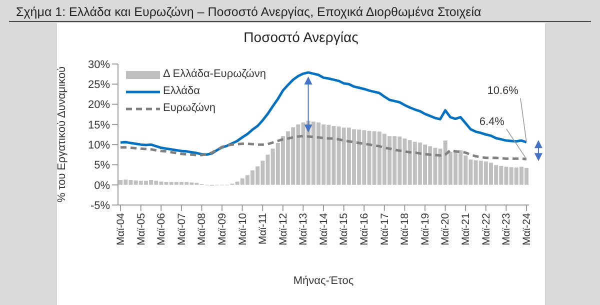  Describe the element at coordinates (263, 228) in the screenshot. I see `x-tick-label: Μαϊ-11` at that location.